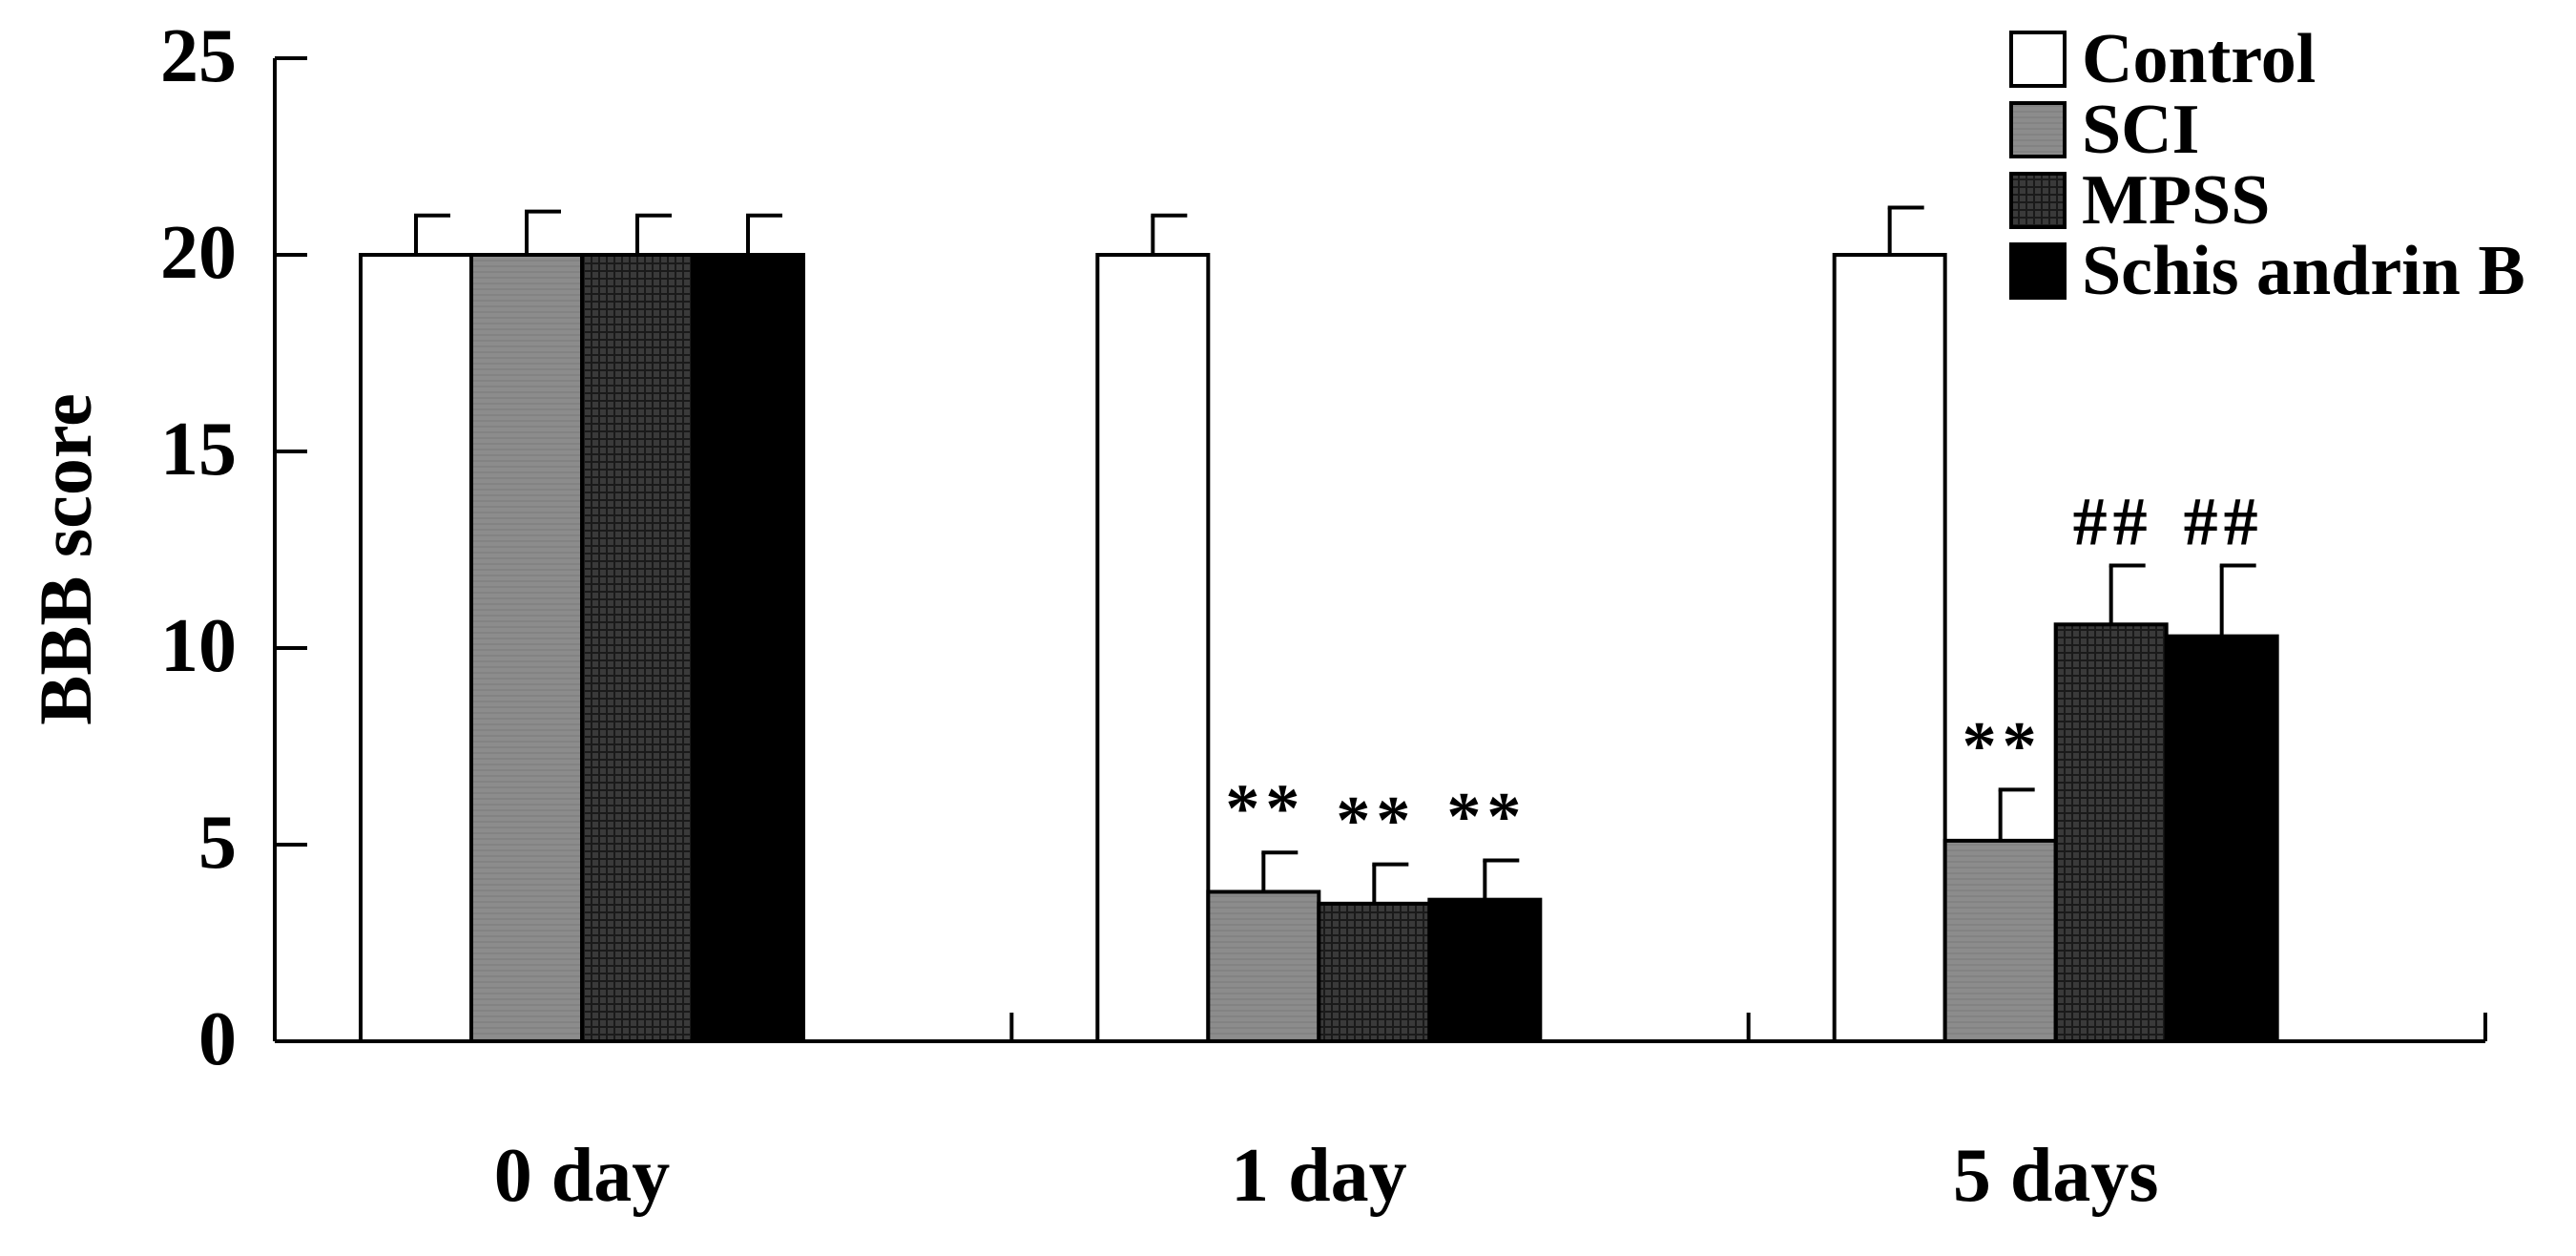 The width and height of the screenshot is (2576, 1256). Describe the element at coordinates (198, 646) in the screenshot. I see `y-tick-label: 10` at that location.